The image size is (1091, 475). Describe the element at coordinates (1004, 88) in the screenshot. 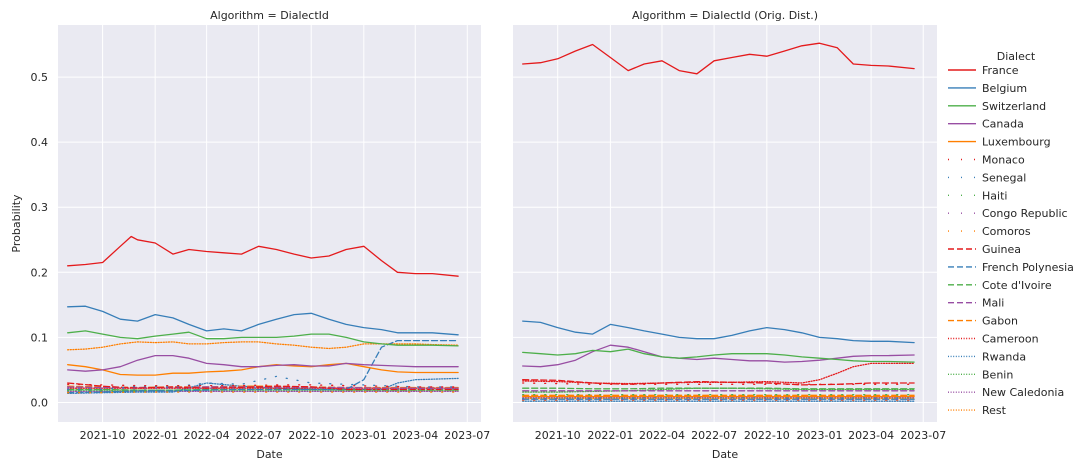

I see `legend-label-belgium: Belgium` at that location.